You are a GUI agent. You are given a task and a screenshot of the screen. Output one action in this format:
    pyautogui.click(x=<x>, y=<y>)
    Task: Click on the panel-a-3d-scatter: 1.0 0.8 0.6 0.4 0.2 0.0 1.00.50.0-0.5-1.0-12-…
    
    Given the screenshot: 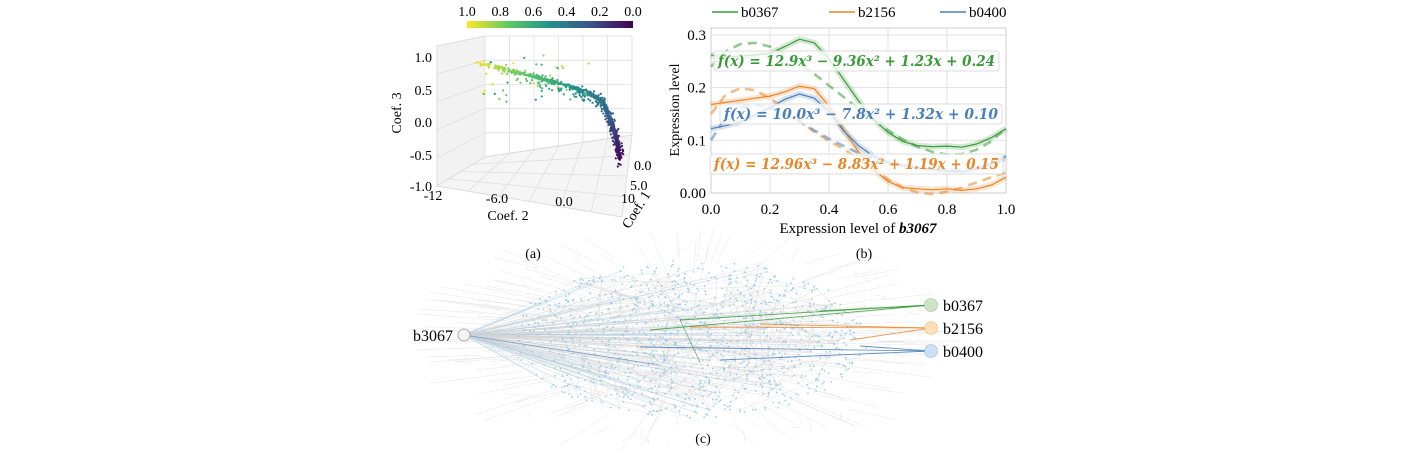 What is the action you would take?
    pyautogui.click(x=522, y=133)
    